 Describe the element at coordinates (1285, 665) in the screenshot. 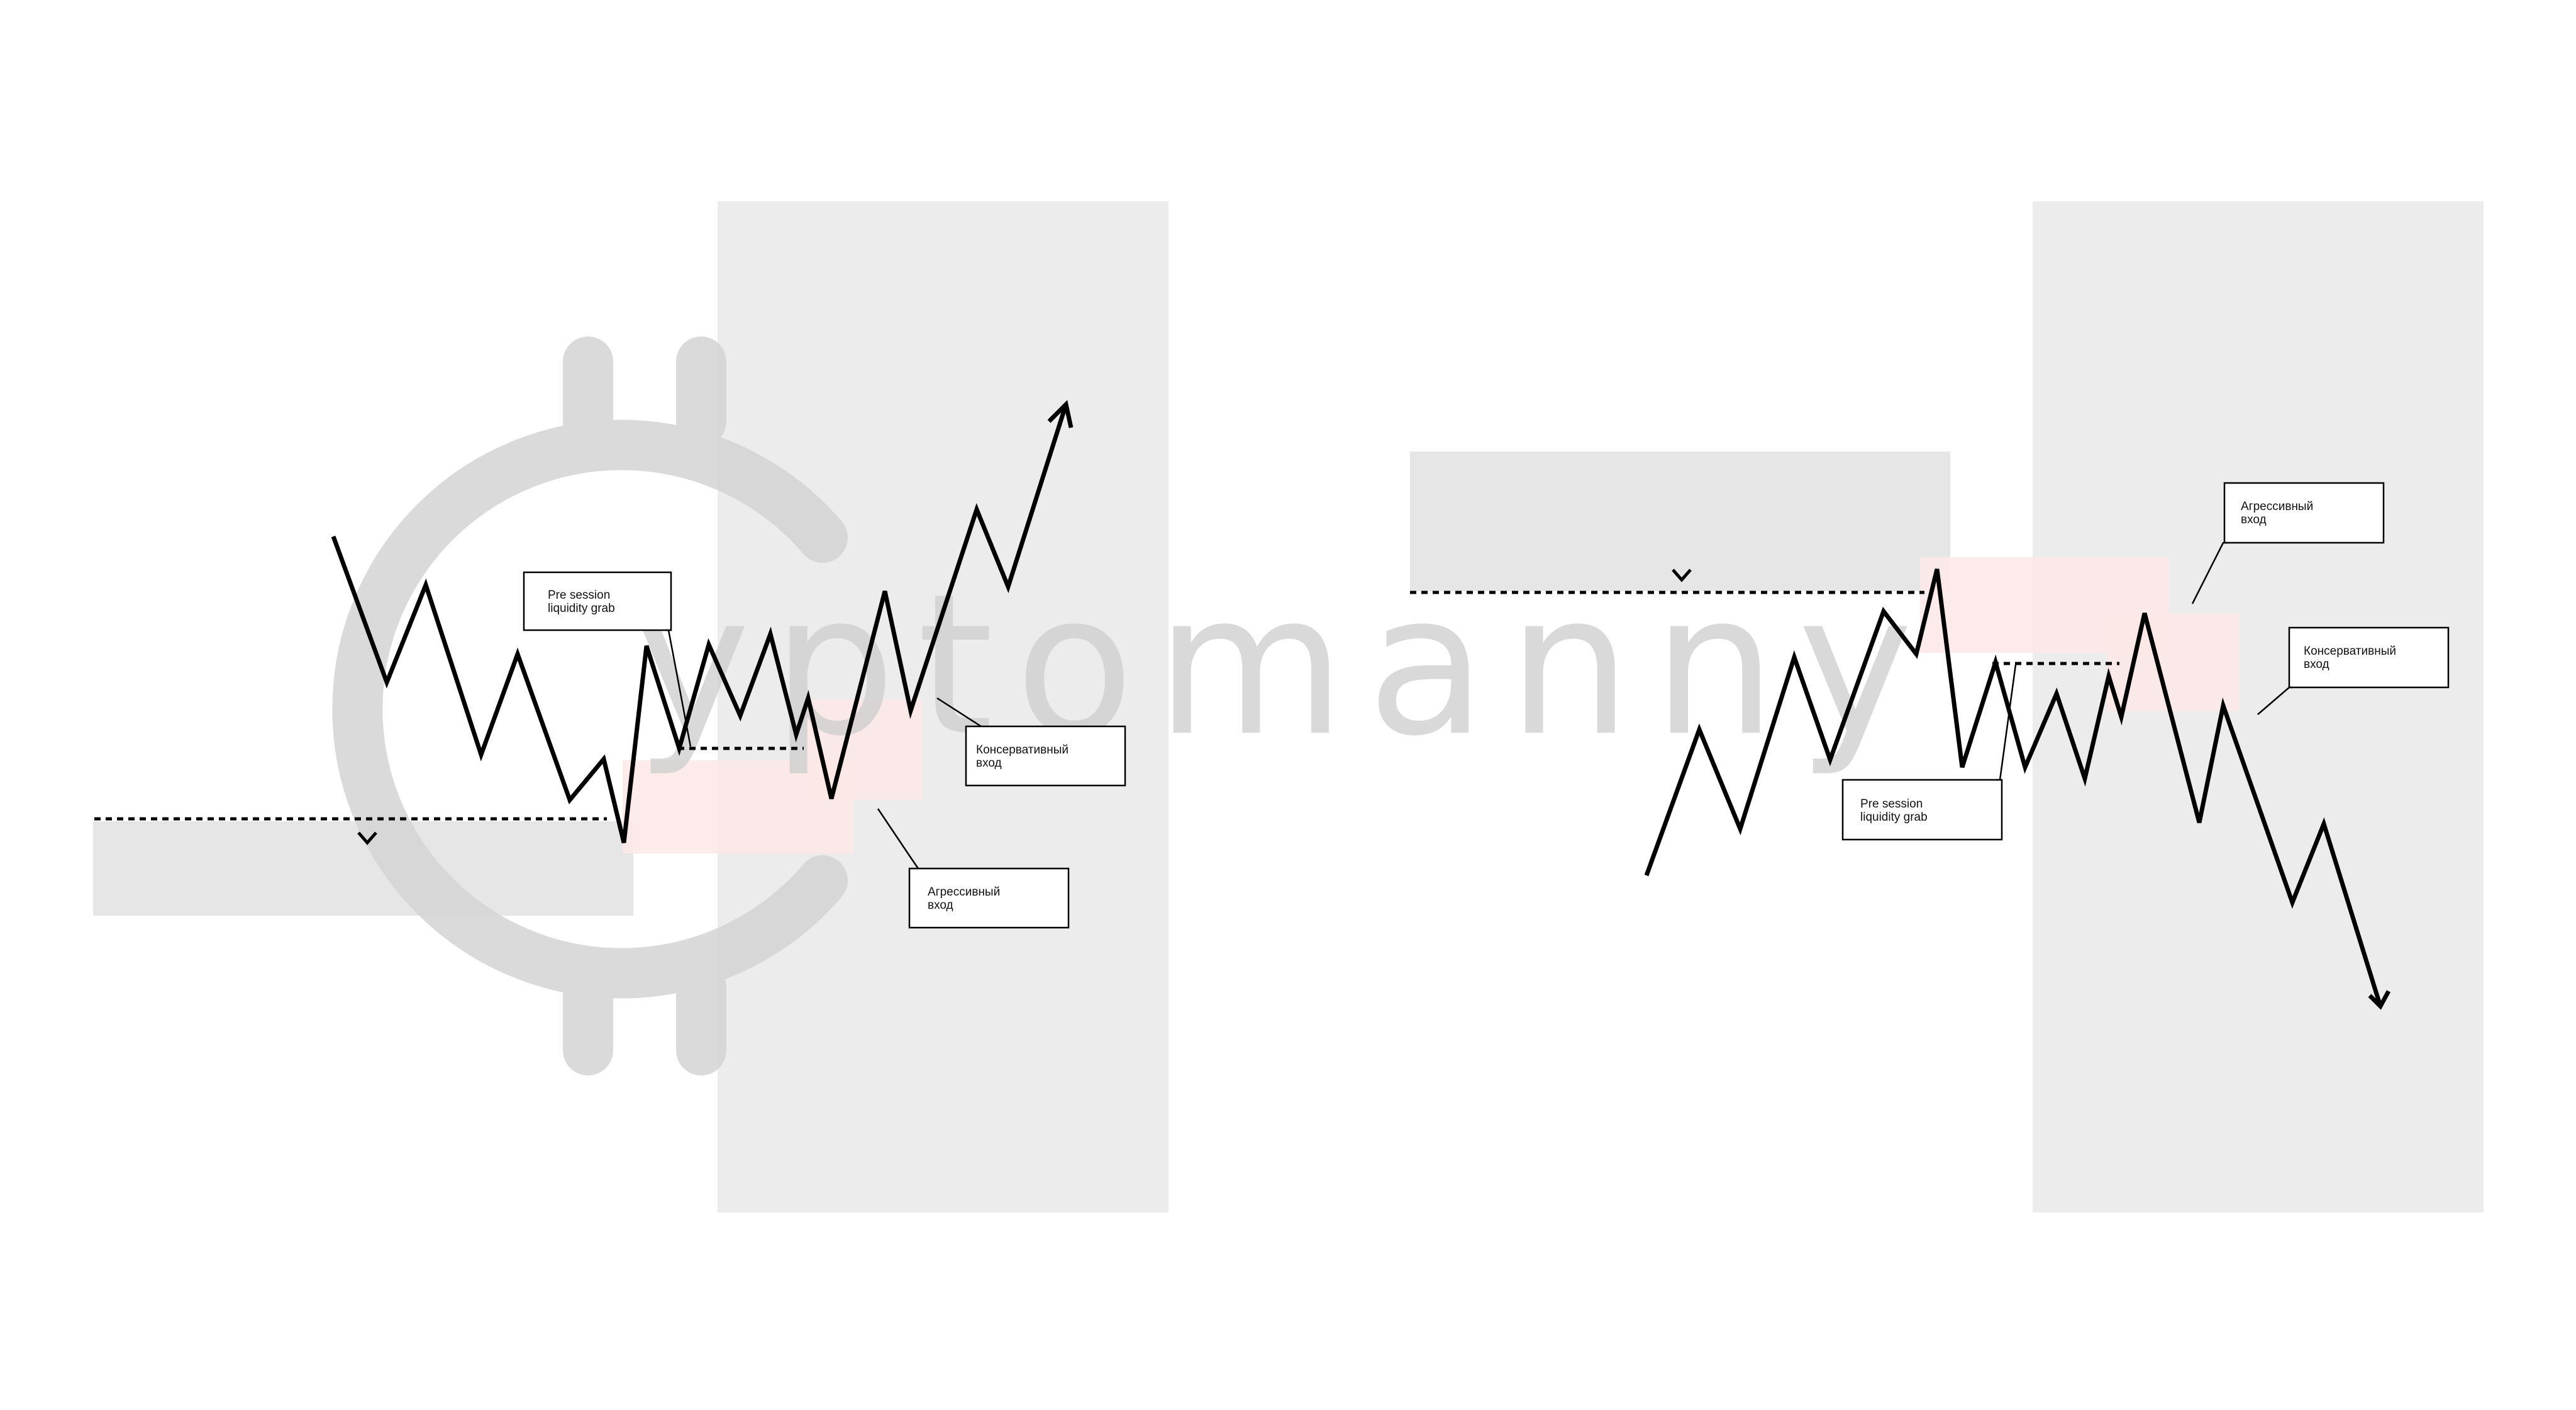

I see `watermark-text: yptomanny` at that location.